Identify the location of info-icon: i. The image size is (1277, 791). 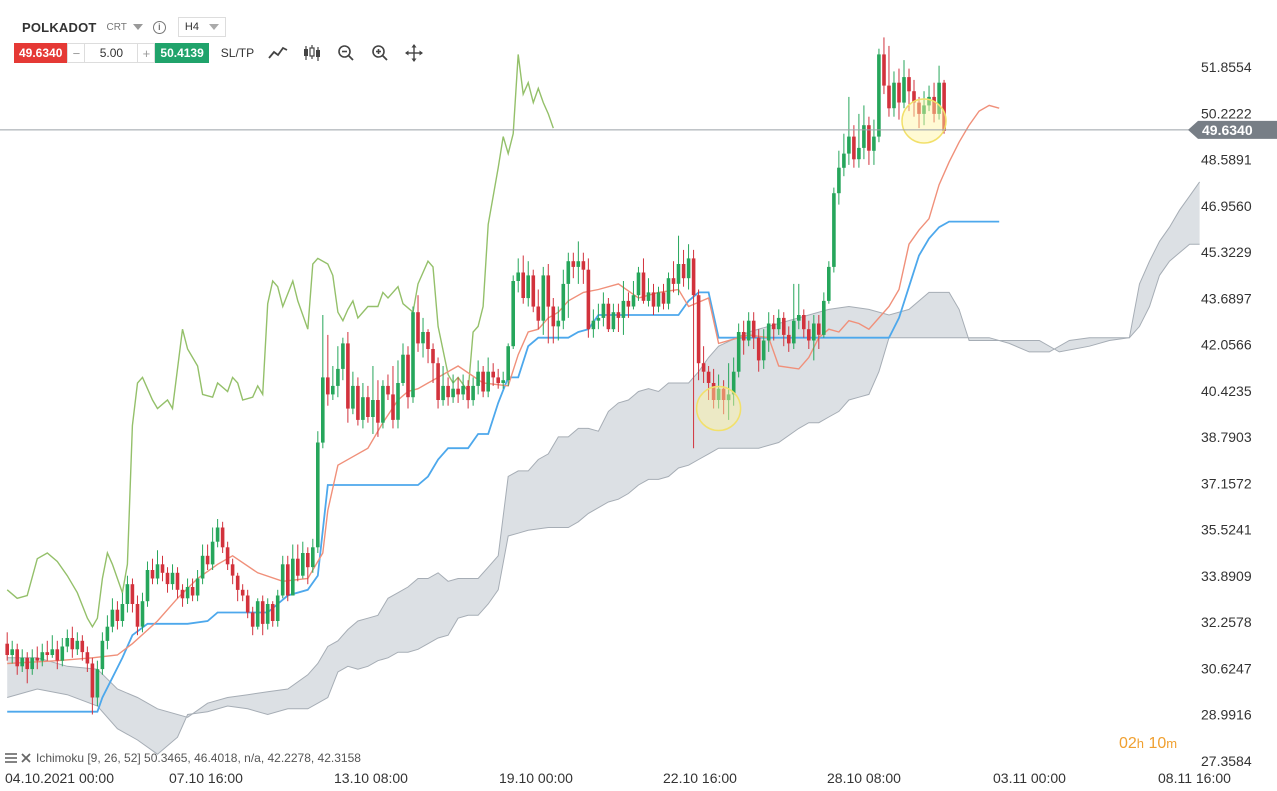
(159, 27).